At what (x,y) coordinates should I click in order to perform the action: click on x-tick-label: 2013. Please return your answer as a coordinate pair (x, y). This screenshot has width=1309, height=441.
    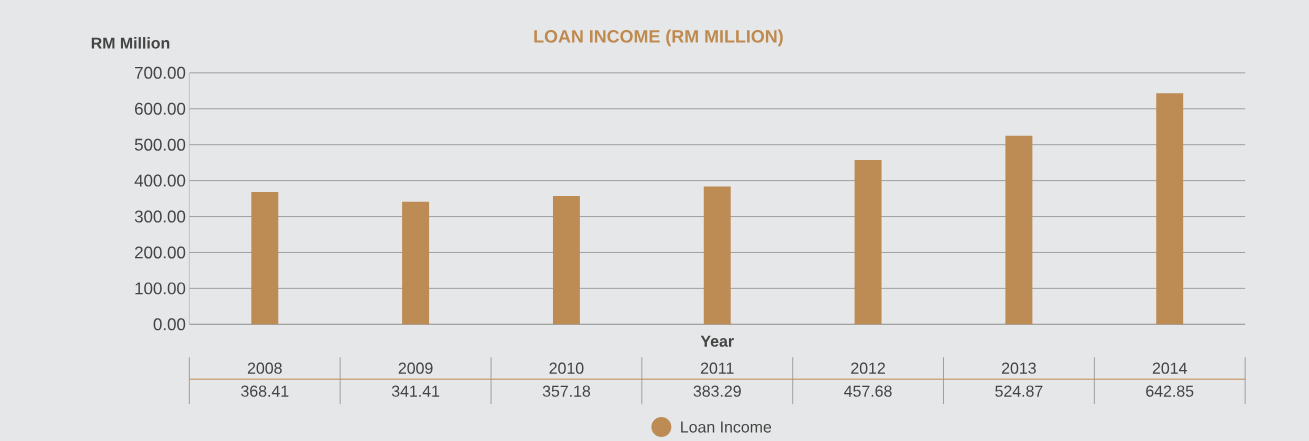
    Looking at the image, I should click on (1018, 368).